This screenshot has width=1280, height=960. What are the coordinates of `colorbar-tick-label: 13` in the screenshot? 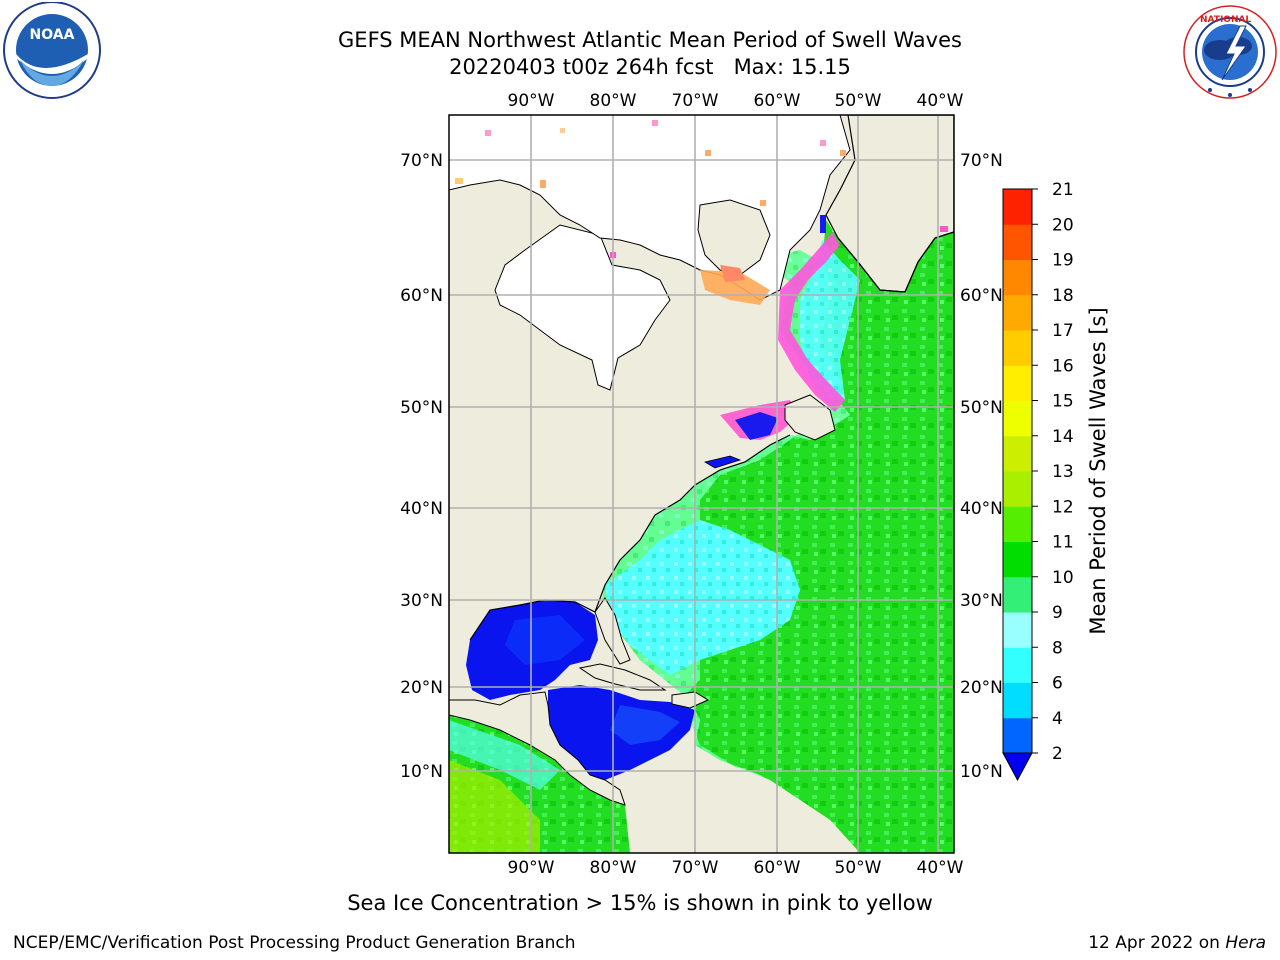 It's located at (1063, 472).